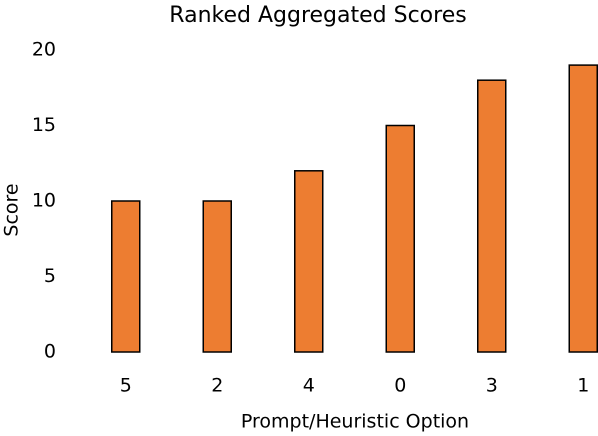 The image size is (598, 436). Describe the element at coordinates (44, 125) in the screenshot. I see `y-tick-label: 15` at that location.